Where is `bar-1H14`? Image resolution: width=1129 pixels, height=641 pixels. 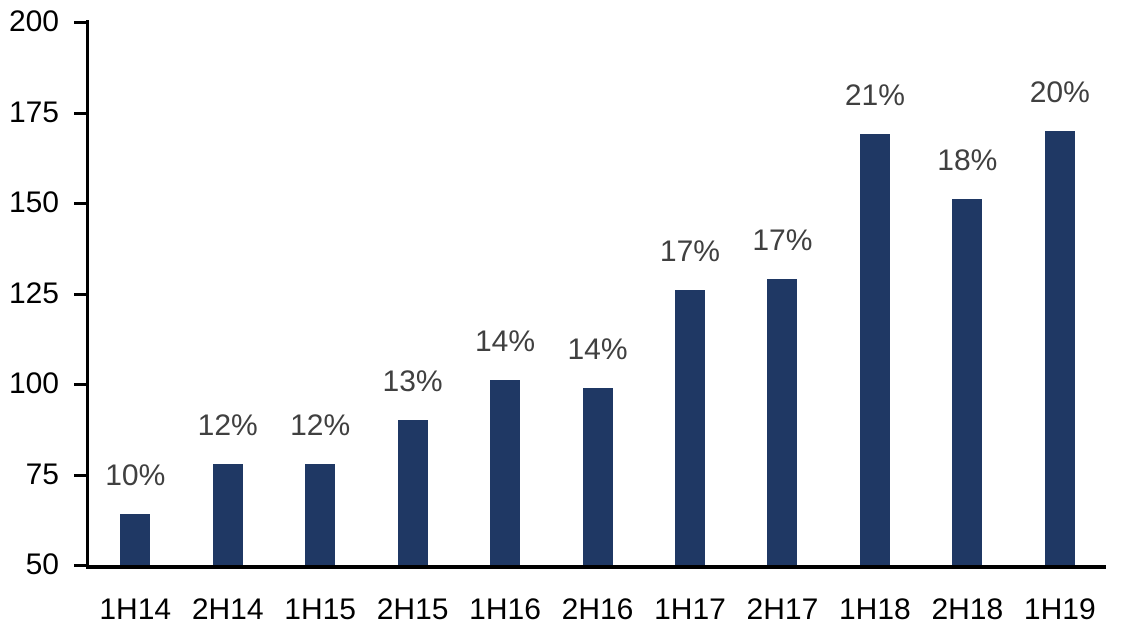 bar-1H14 is located at coordinates (135, 539).